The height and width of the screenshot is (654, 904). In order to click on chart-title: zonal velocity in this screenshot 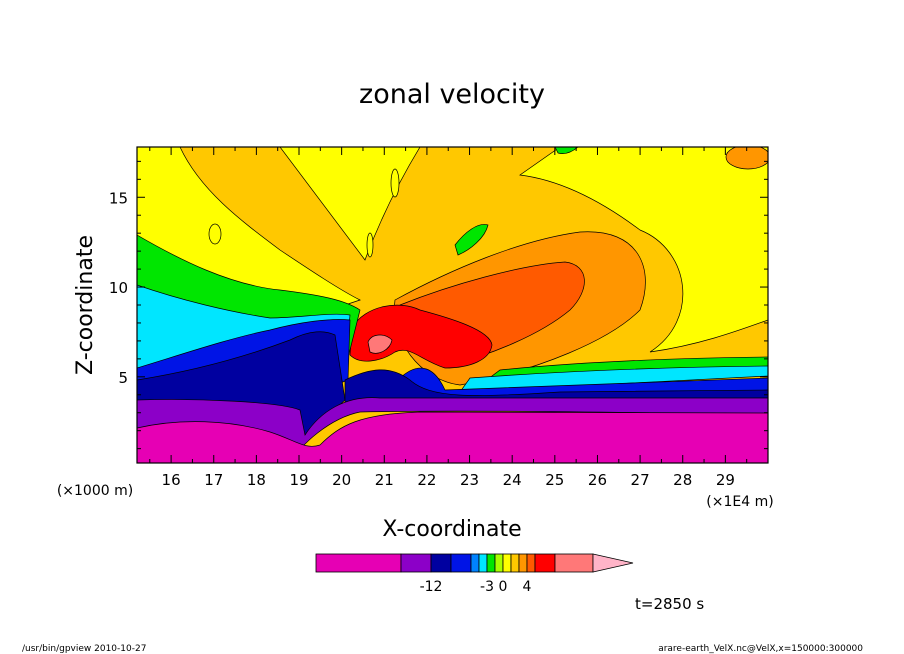, I will do `click(452, 94)`.